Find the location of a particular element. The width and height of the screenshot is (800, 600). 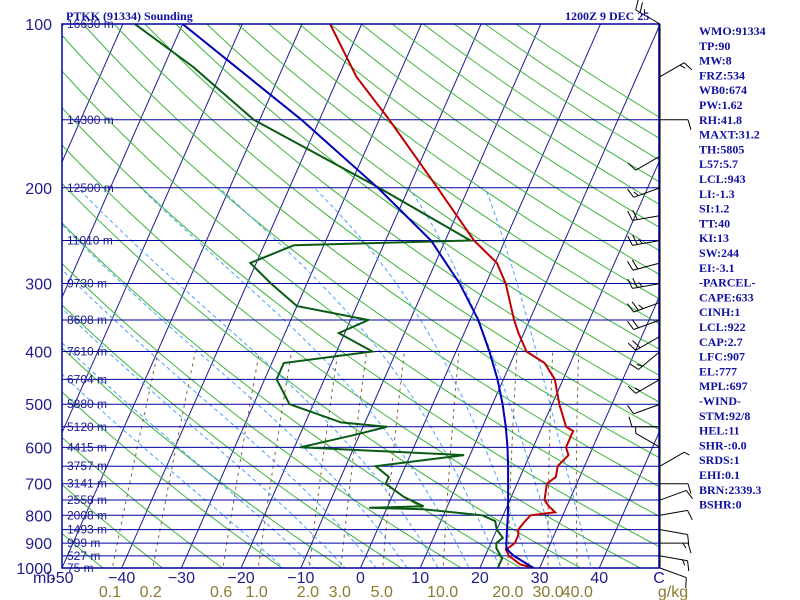

height-label: 2558 m is located at coordinates (87, 500).